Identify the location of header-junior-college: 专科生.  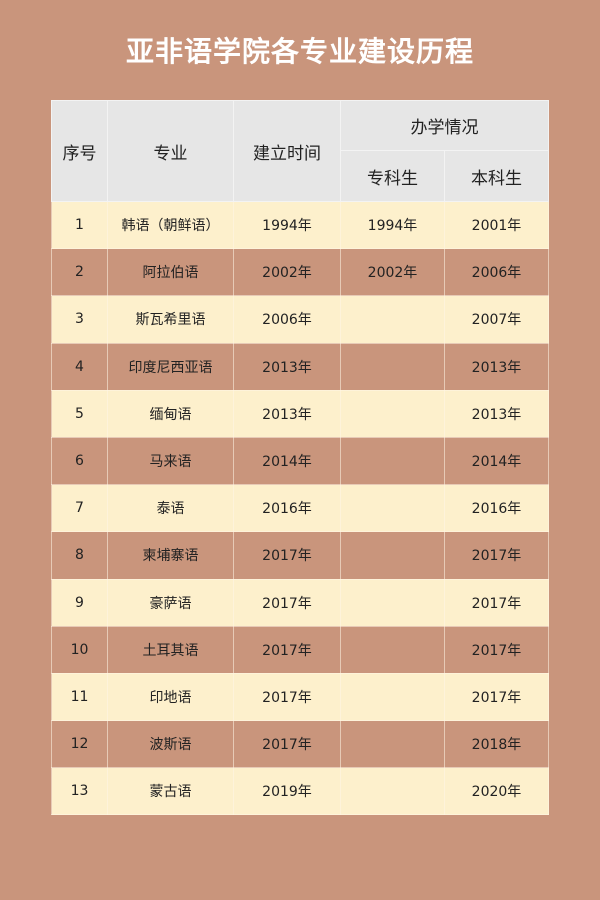
(392, 176).